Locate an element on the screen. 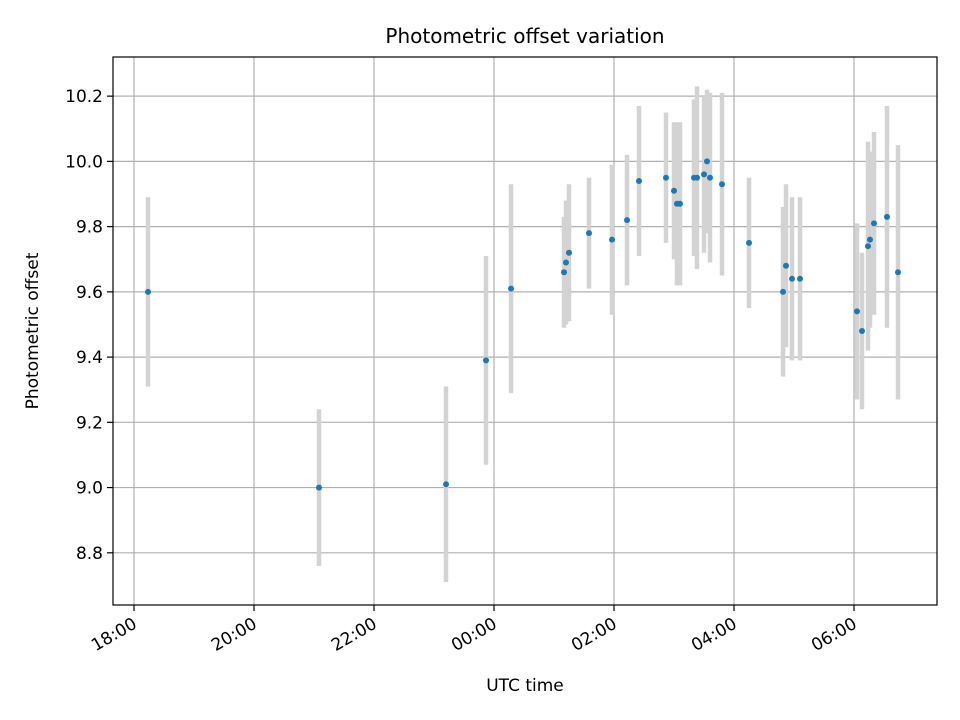  y-axis-ticks: 8.8 9.0 9.2 9.4 9.6 9.8 10.0 10.2 is located at coordinates (89, 325).